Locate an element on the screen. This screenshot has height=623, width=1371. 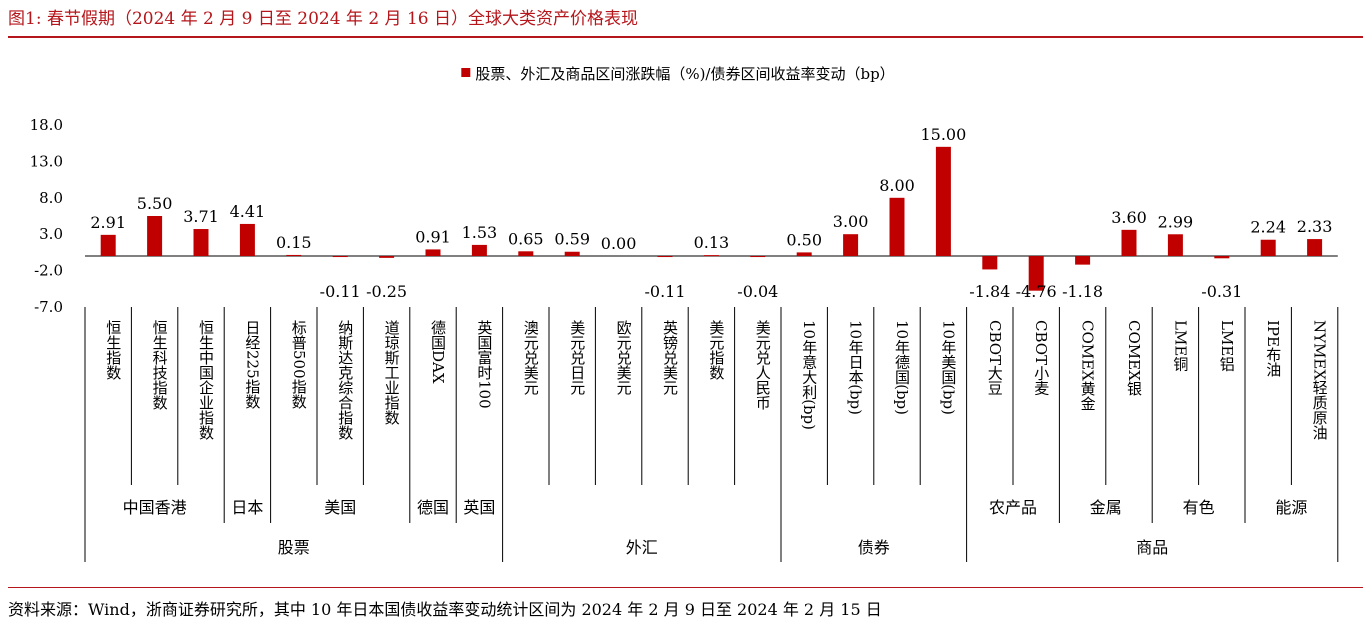
category-label: 恒生科技指数 is located at coordinates (160, 365).